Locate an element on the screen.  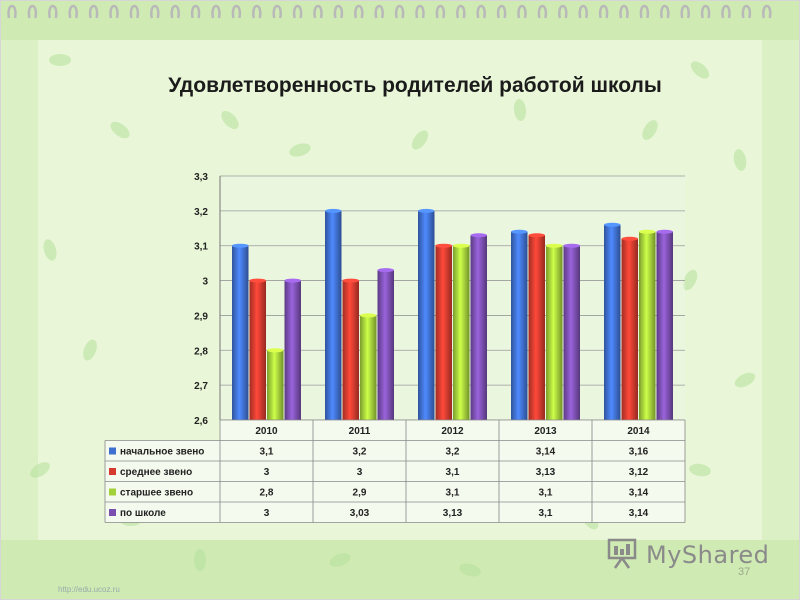
y-tick-label: 3 is located at coordinates (205, 282).